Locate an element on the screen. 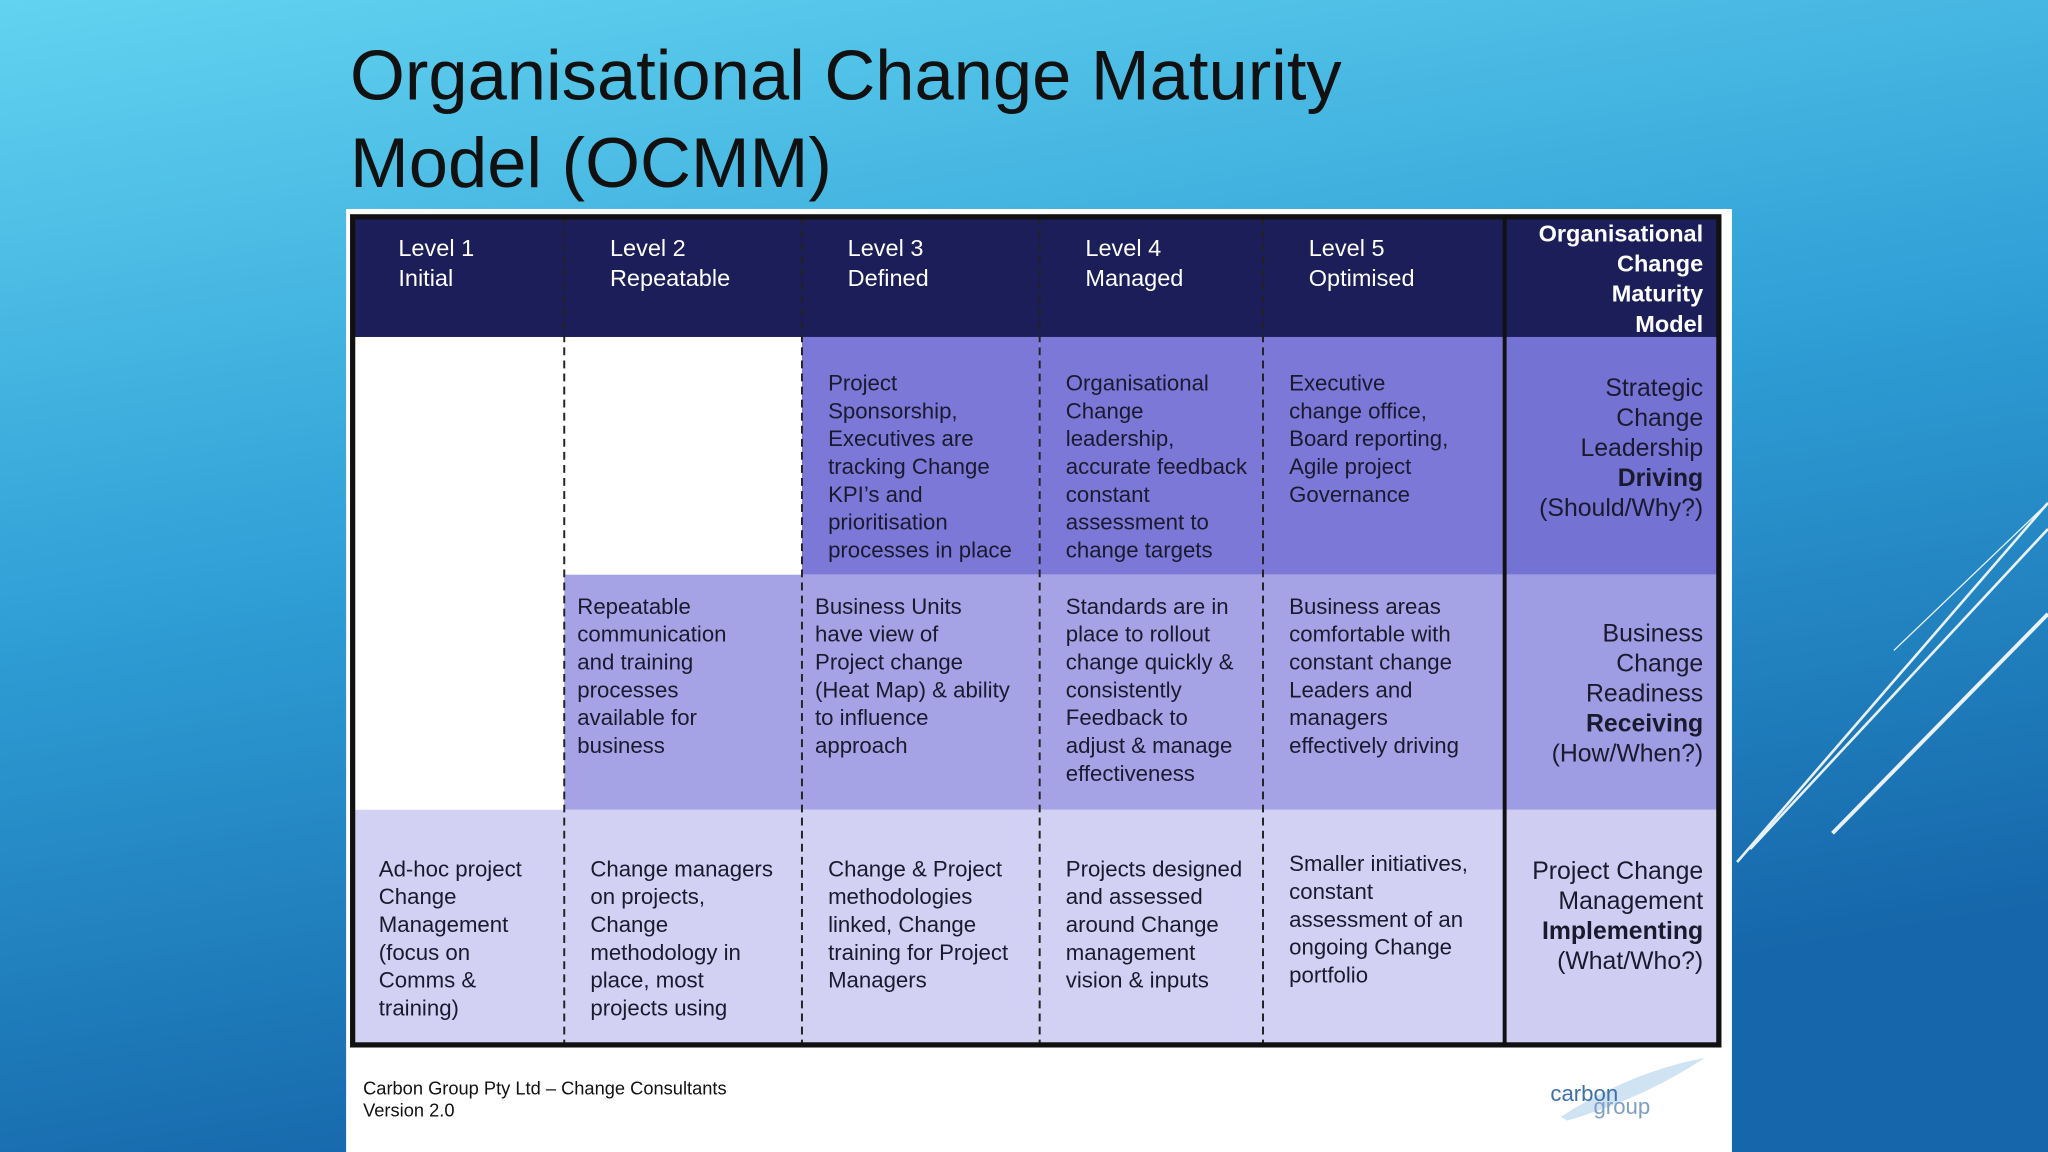  footer-text: Version 2.0 is located at coordinates (408, 1110).